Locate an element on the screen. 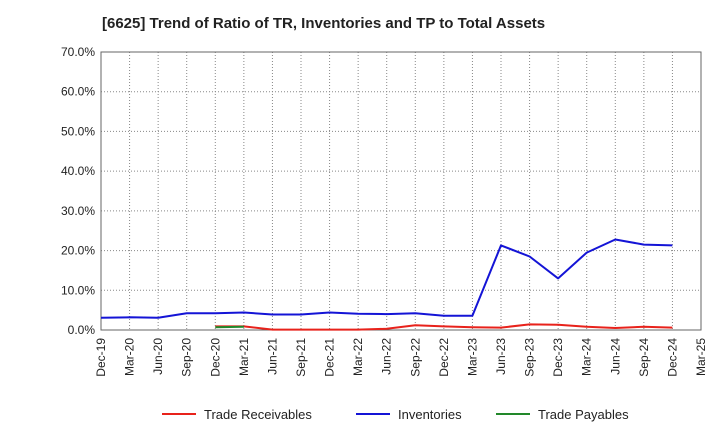  series-inventories is located at coordinates (386, 278).